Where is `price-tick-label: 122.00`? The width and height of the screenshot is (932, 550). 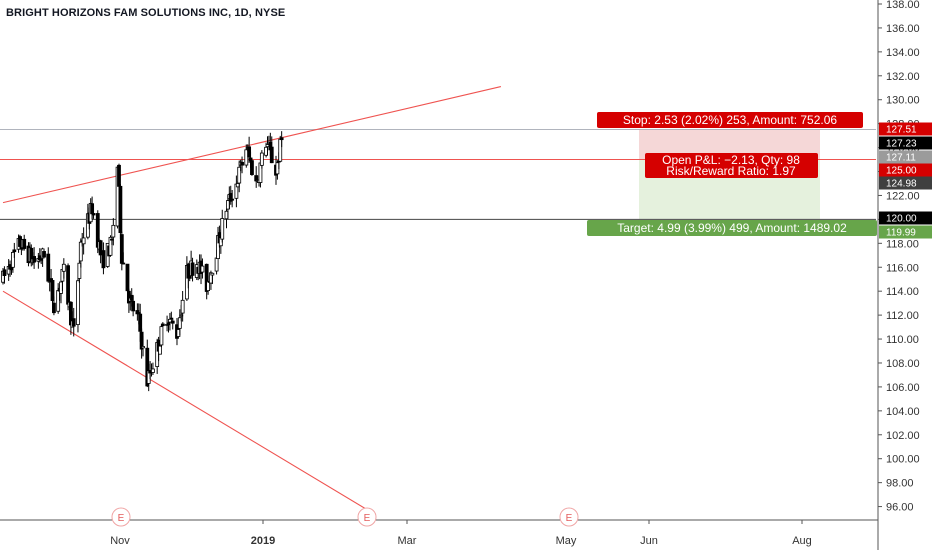 price-tick-label: 122.00 is located at coordinates (903, 196).